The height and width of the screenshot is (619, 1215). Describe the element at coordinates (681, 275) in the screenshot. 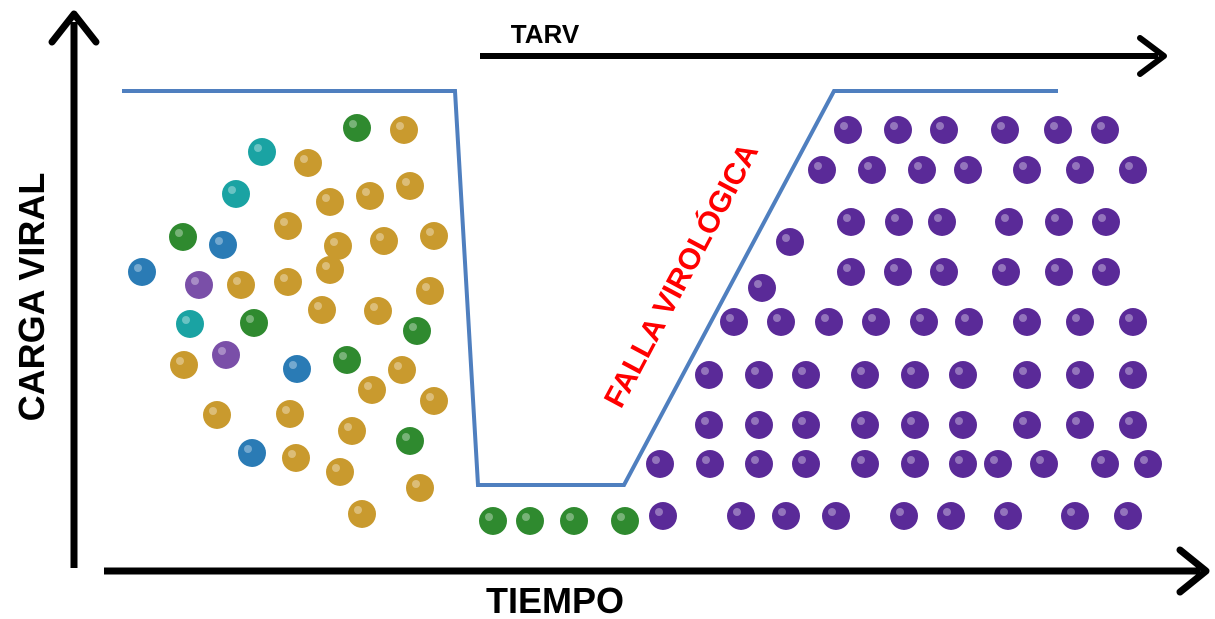

I see `virologic-failure-label: FALLA VIROLÓGICA` at that location.